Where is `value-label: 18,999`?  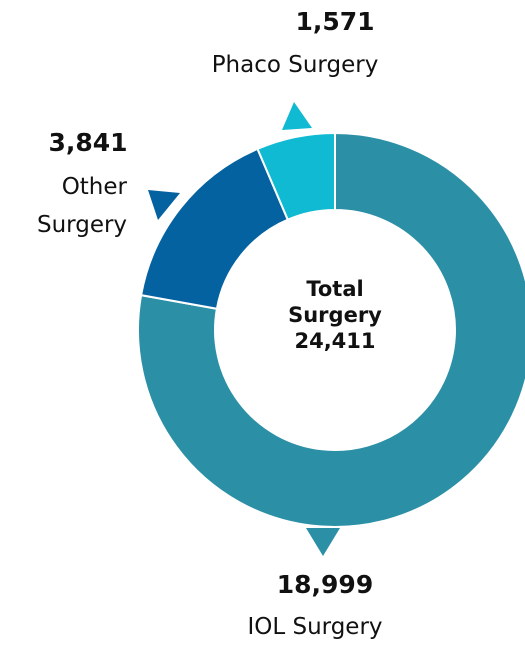 value-label: 18,999 is located at coordinates (325, 584).